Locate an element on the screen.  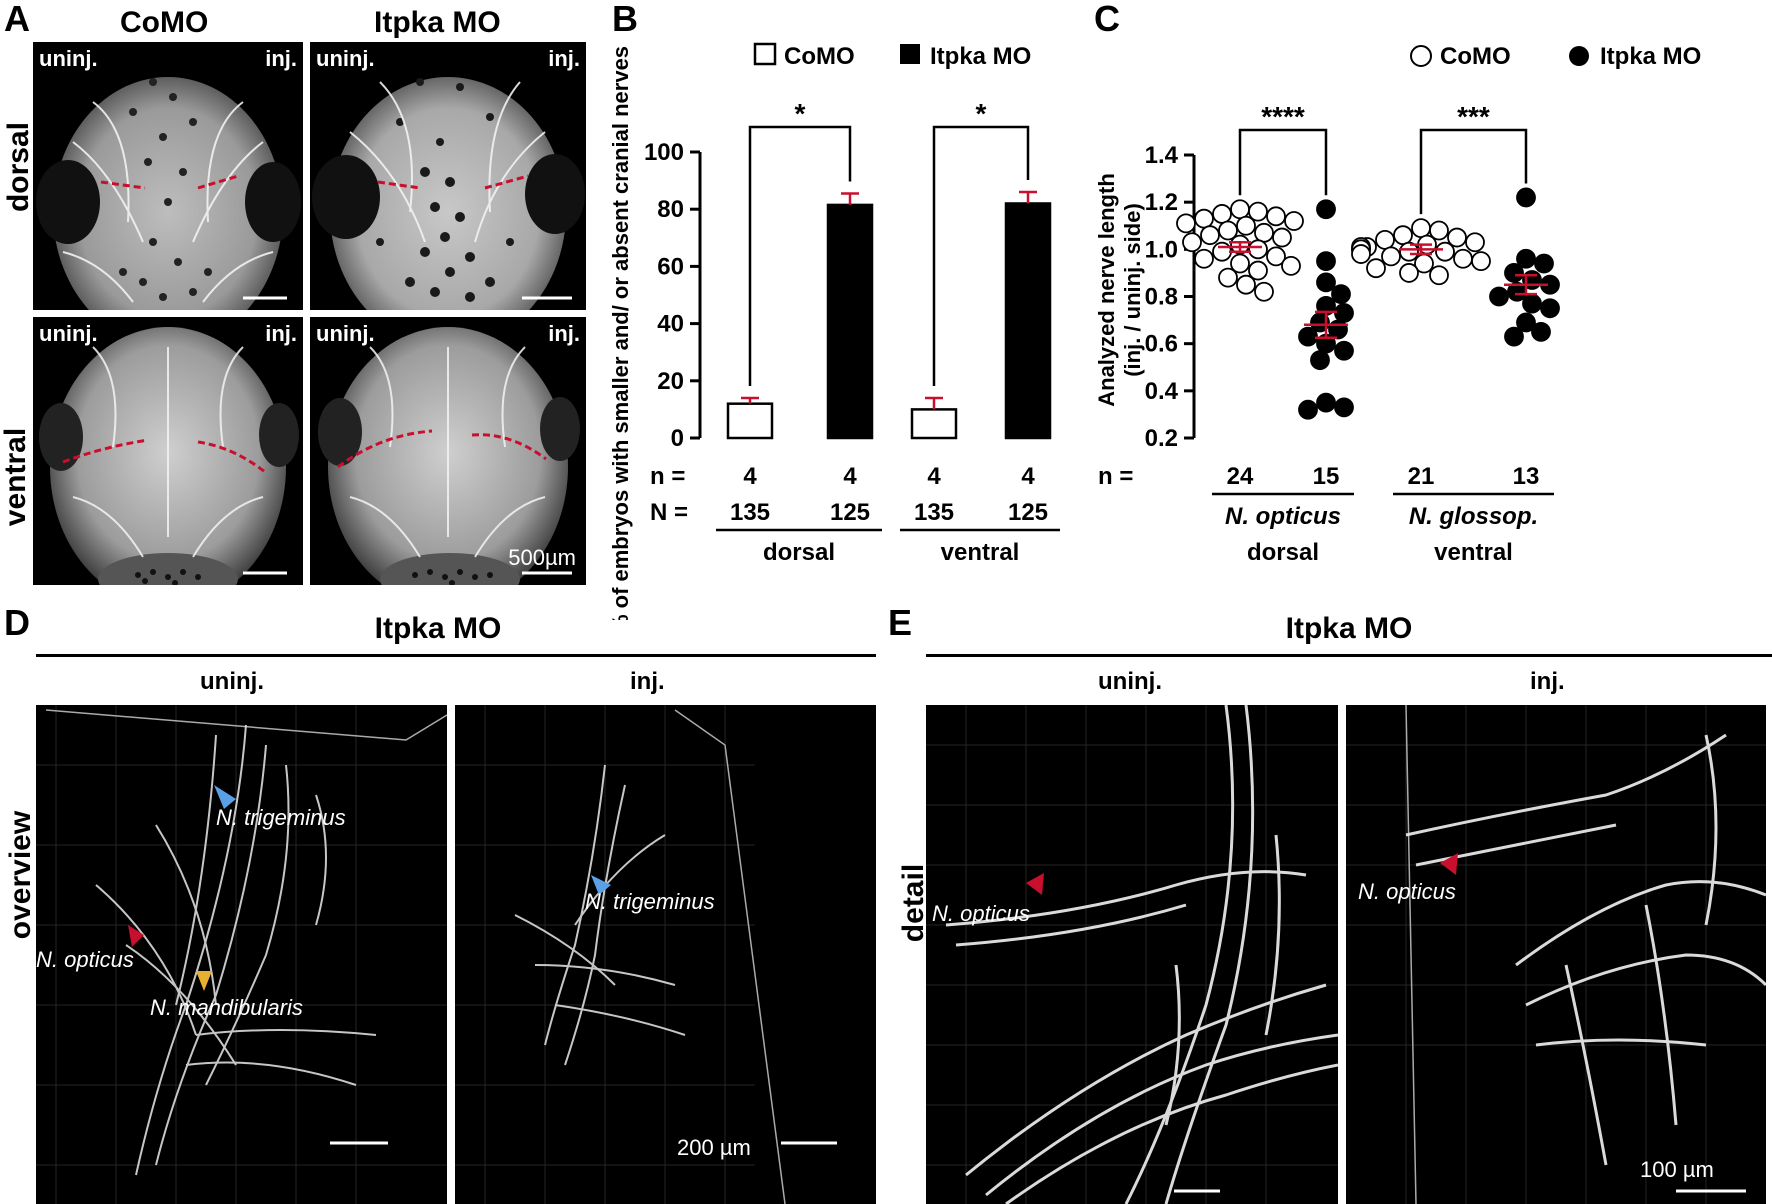
y-axis-label-c-2: (inj. / uninj. side) is located at coordinates (1132, 290).